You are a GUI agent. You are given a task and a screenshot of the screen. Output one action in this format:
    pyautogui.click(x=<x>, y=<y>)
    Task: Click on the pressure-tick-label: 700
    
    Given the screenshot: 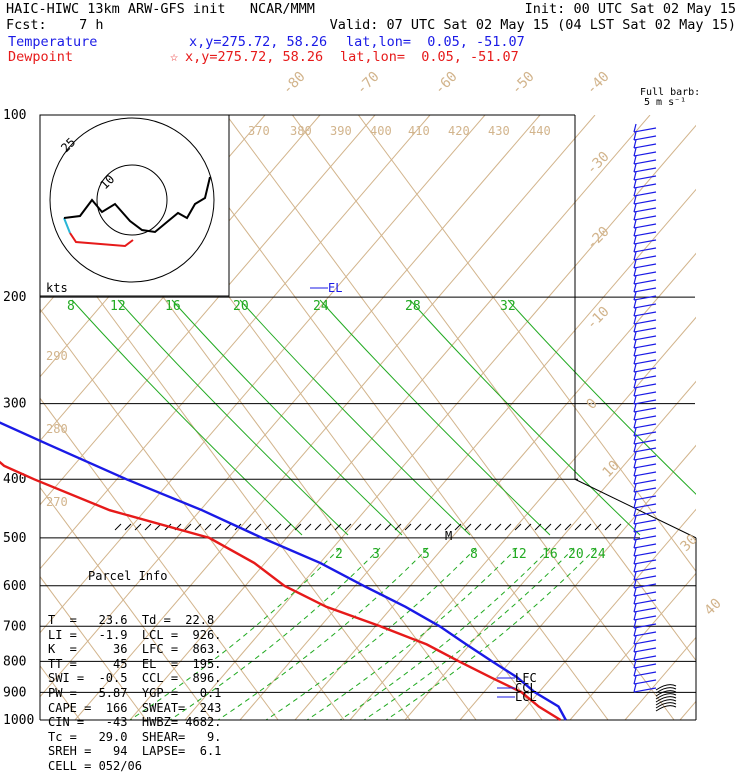 What is the action you would take?
    pyautogui.click(x=14, y=626)
    